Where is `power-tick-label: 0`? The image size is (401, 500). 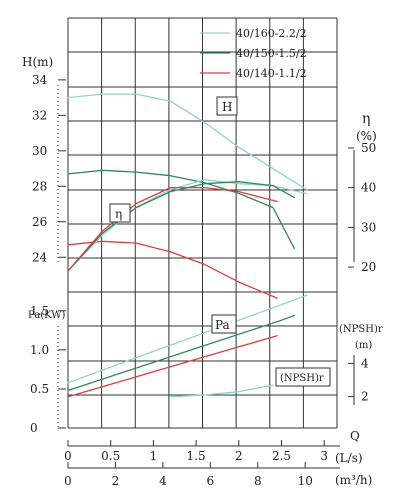
power-tick-label: 0 is located at coordinates (34, 428).